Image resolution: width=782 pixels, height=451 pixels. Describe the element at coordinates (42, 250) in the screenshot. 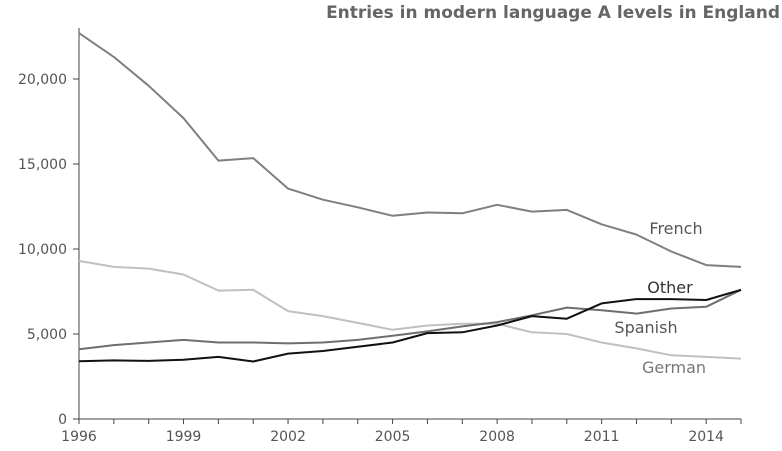

I see `y-tick-label: 10,000` at that location.